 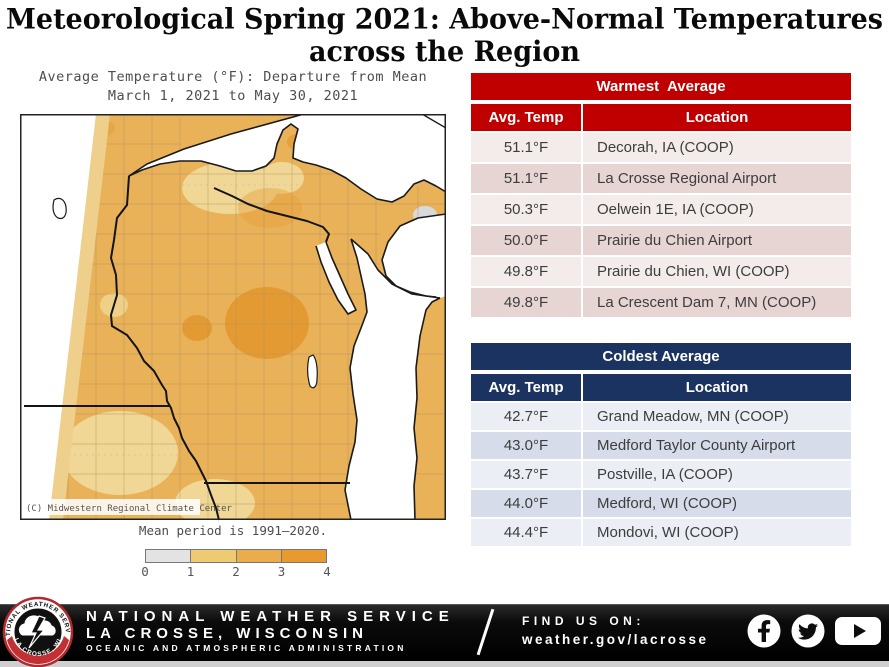 I want to click on table-row: 44.4°F Mondovi, WI (COOP), so click(x=661, y=532).